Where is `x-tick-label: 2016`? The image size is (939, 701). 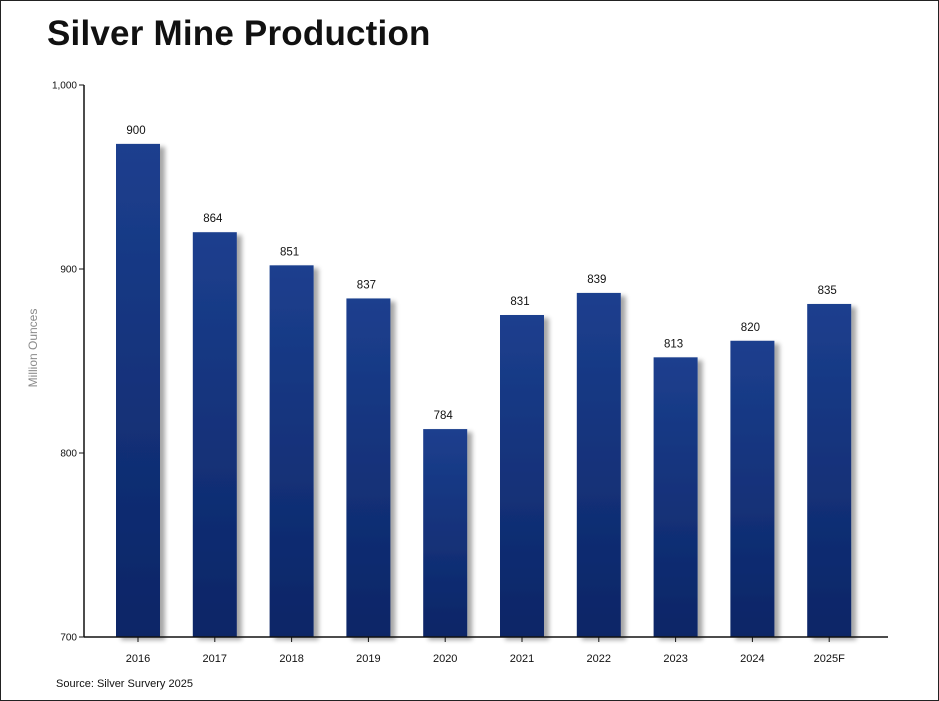
x-tick-label: 2016 is located at coordinates (138, 659).